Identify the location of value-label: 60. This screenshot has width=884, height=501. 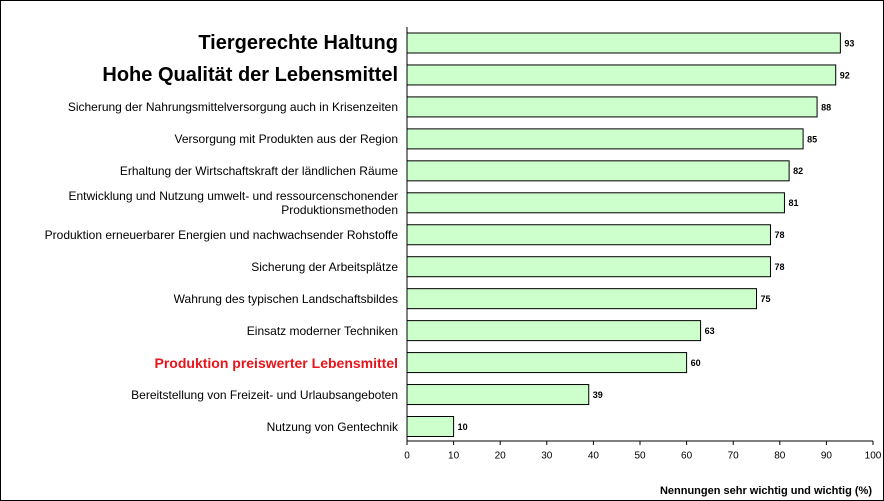
(696, 363).